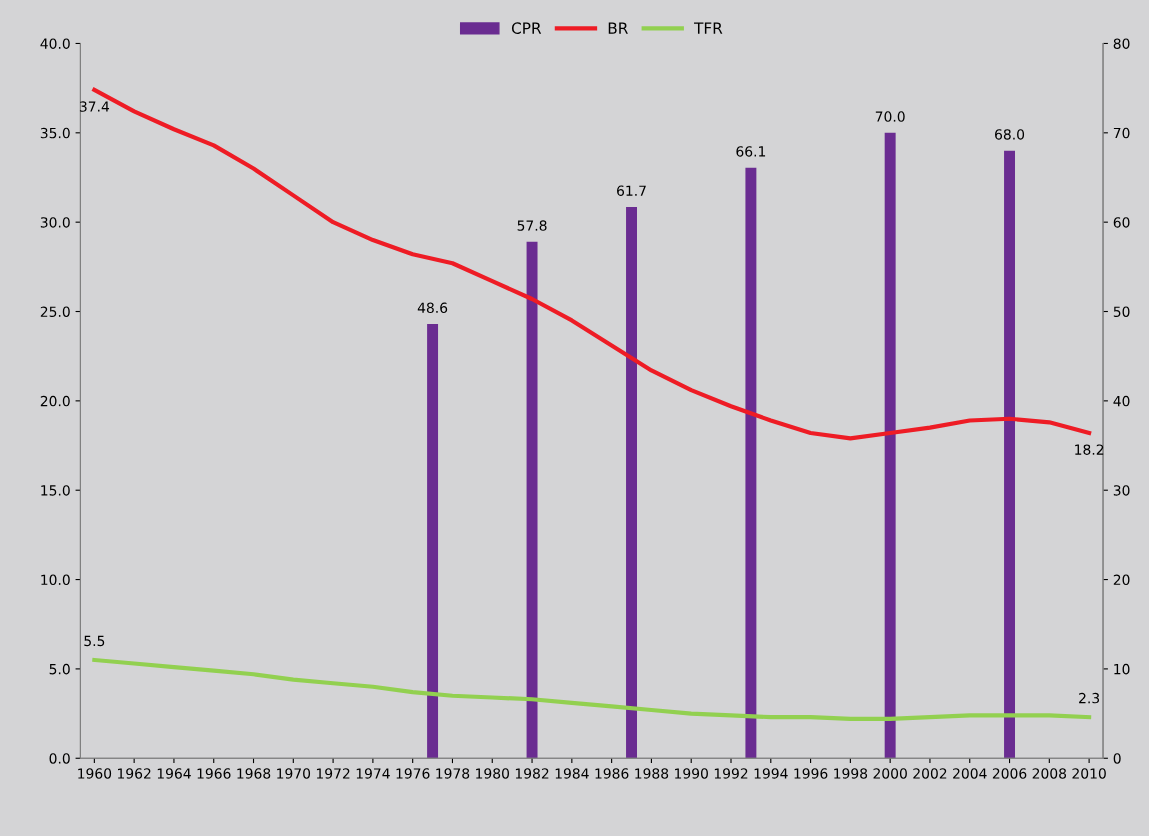 The width and height of the screenshot is (1149, 836). I want to click on data-label: 2.3, so click(1089, 698).